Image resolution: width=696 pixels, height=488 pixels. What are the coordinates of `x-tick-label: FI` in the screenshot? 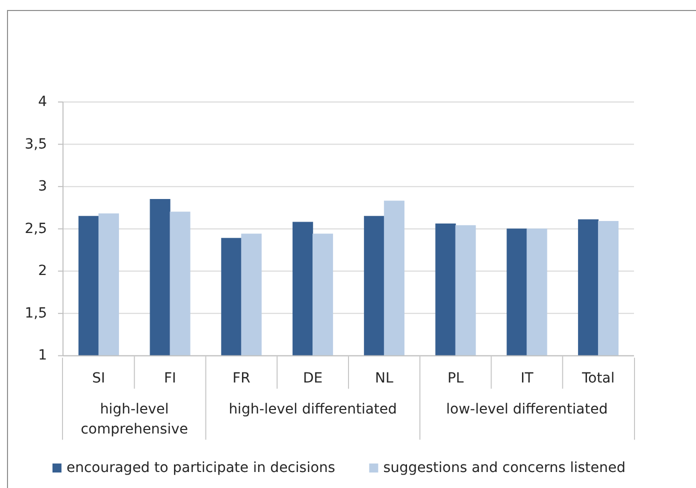 It's located at (170, 378).